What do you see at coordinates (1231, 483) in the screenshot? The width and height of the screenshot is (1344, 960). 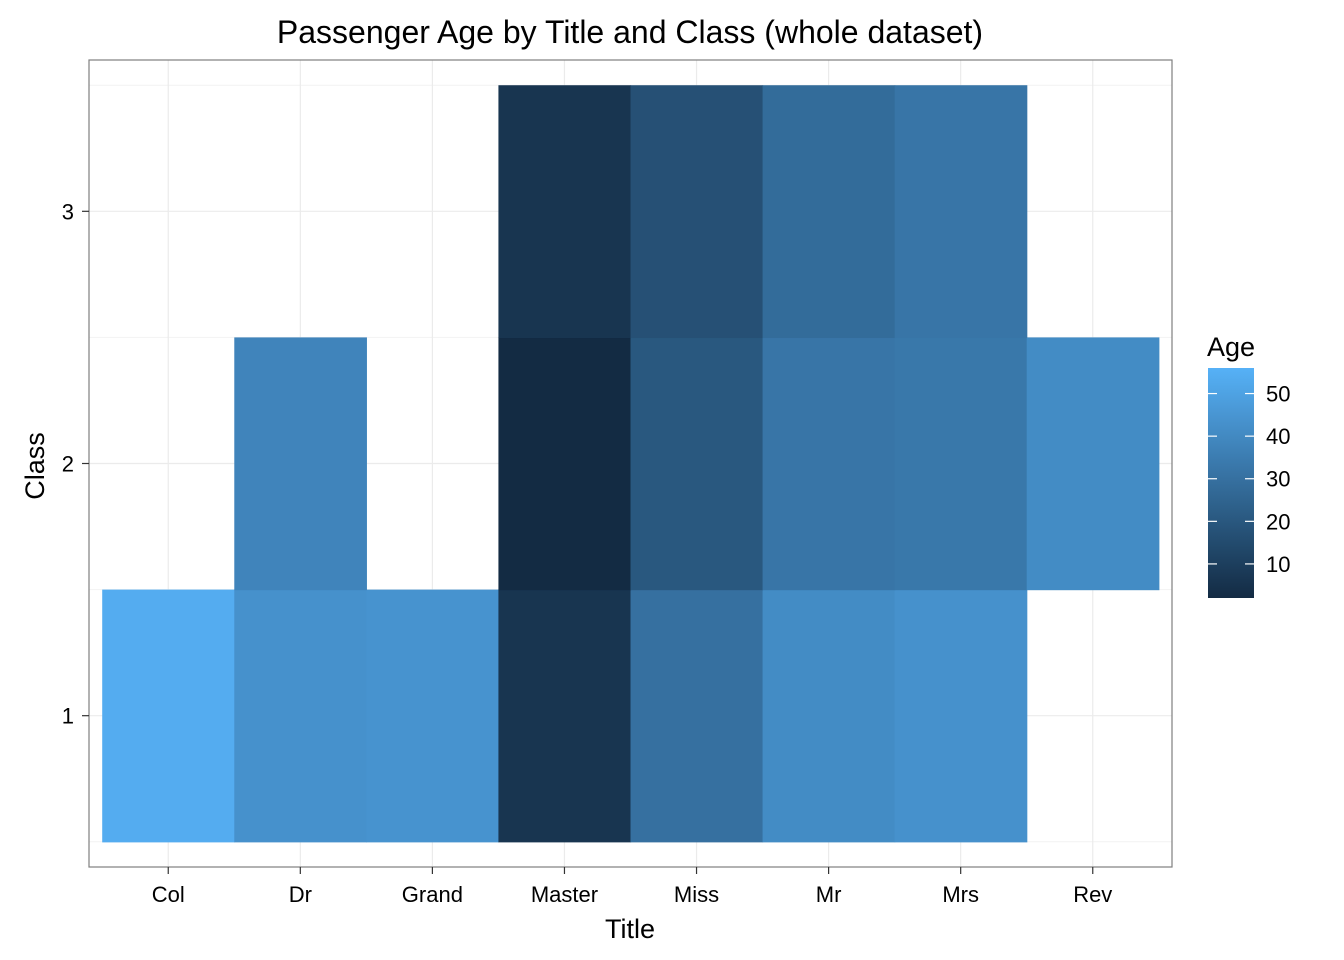 I see `legend-colorbar` at bounding box center [1231, 483].